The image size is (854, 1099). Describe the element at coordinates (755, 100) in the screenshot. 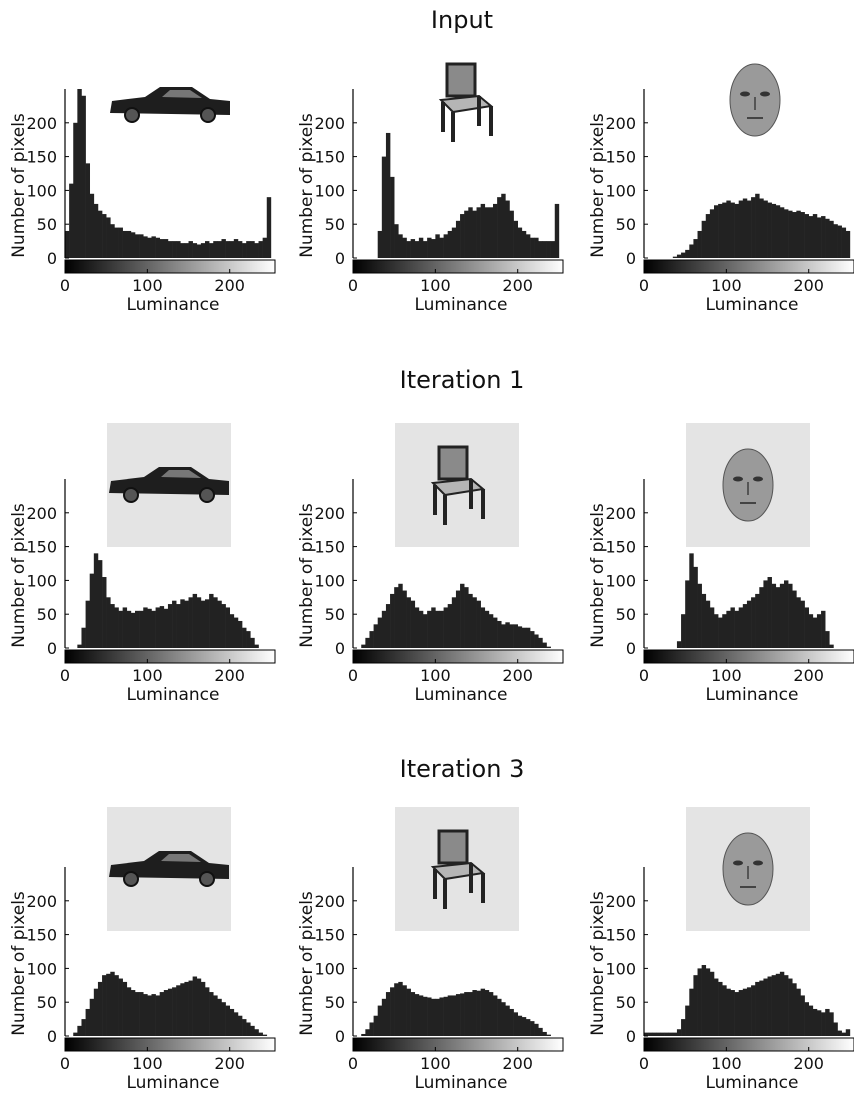

I see `object-image` at that location.